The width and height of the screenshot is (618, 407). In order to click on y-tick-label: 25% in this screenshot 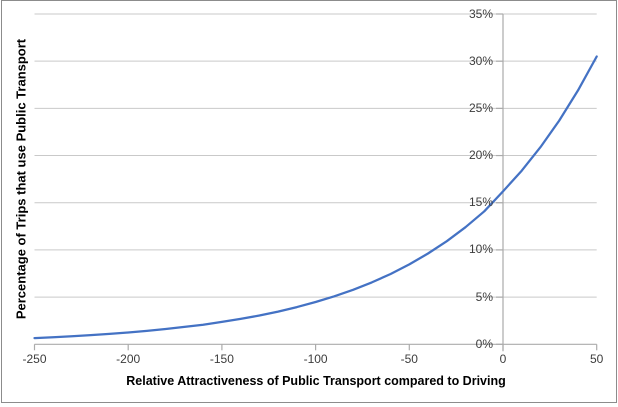, I will do `click(480, 107)`.